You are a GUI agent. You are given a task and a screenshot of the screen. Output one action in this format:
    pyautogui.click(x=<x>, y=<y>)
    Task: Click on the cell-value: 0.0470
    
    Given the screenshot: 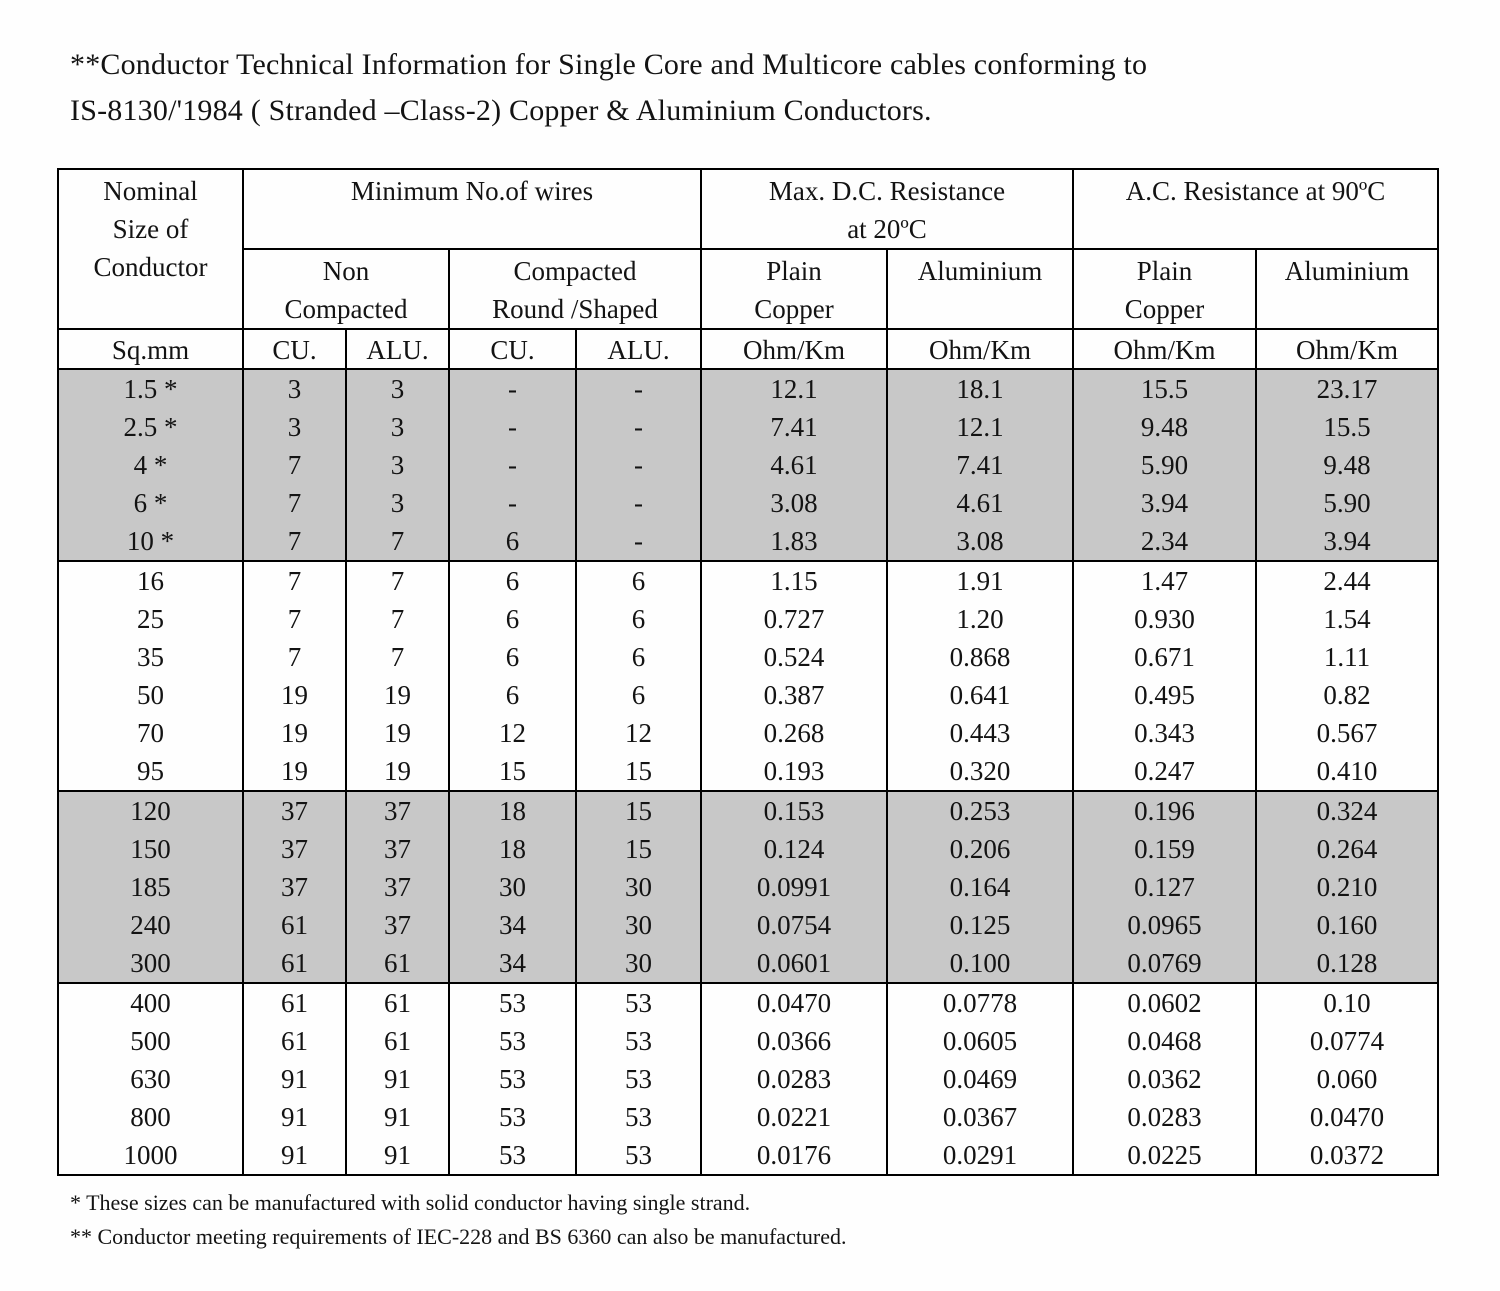 What is the action you would take?
    pyautogui.click(x=1347, y=1117)
    